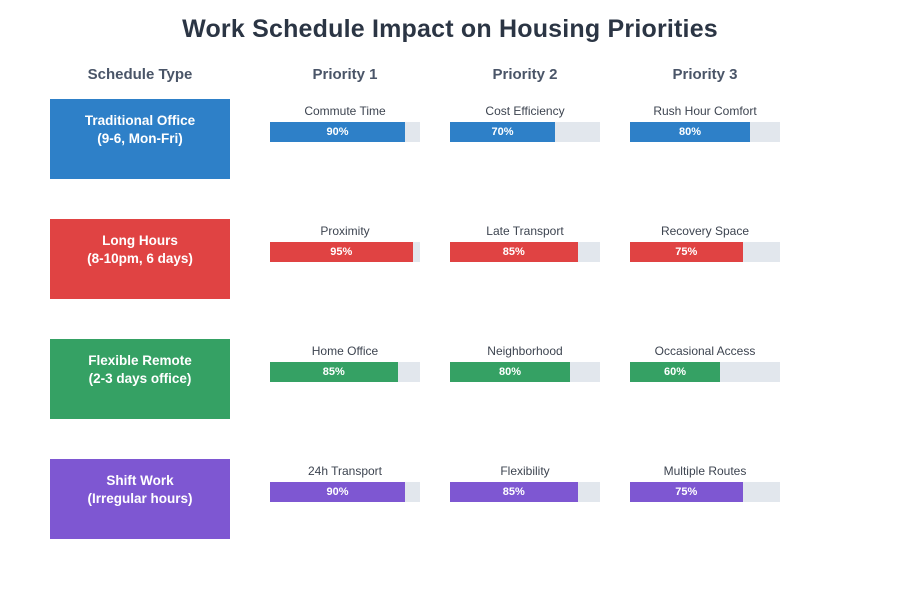 The width and height of the screenshot is (900, 600). I want to click on schedule-card-shift-work: Shift Work (Irregular hours), so click(140, 499).